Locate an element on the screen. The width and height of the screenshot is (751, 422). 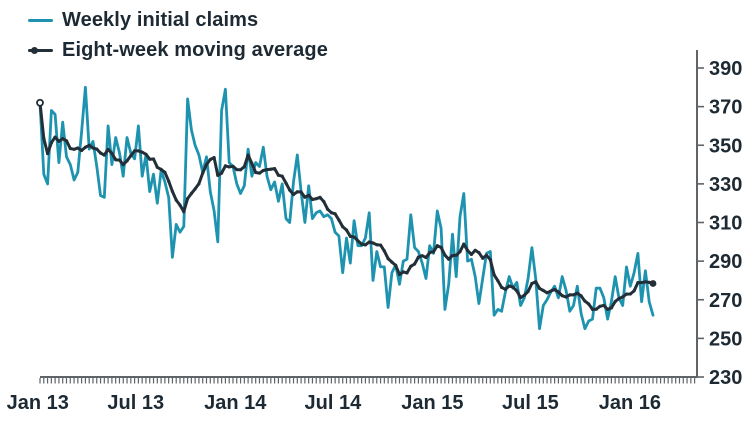
y-tick-label: 310 is located at coordinates (725, 224).